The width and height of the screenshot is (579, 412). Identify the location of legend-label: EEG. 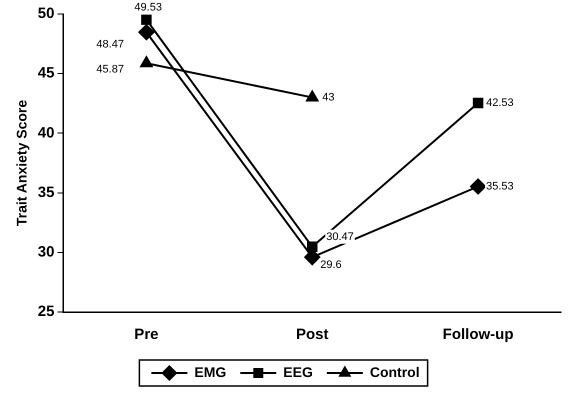
(298, 372).